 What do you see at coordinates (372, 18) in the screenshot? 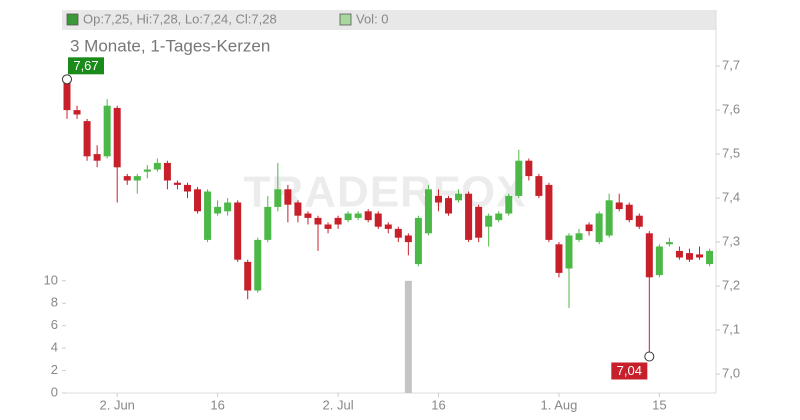
I see `legend-label: Vol: 0` at bounding box center [372, 18].